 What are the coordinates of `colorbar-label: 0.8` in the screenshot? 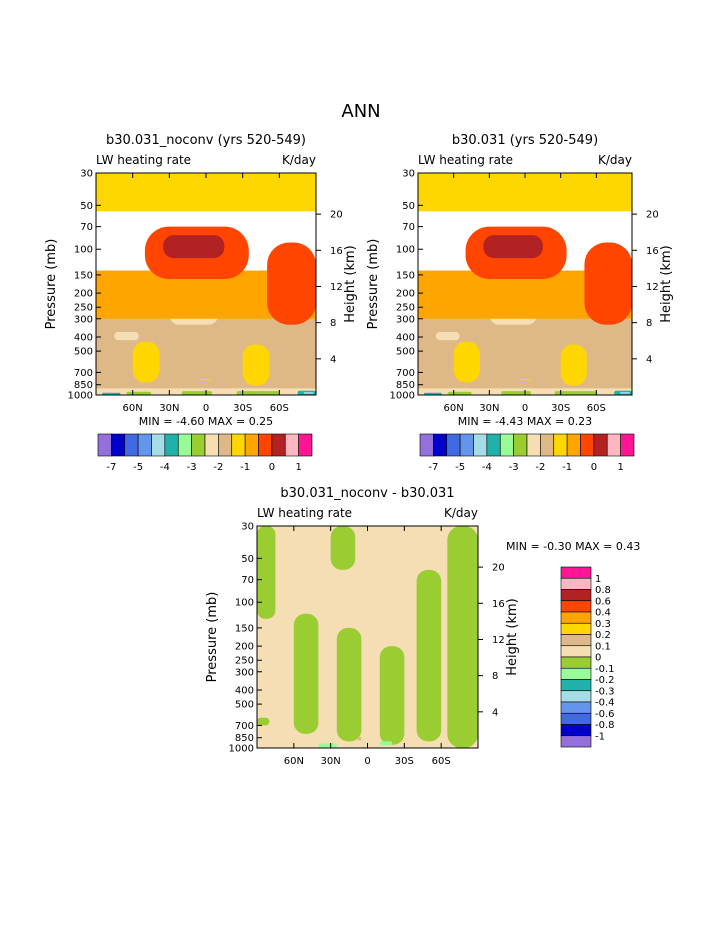 It's located at (603, 590).